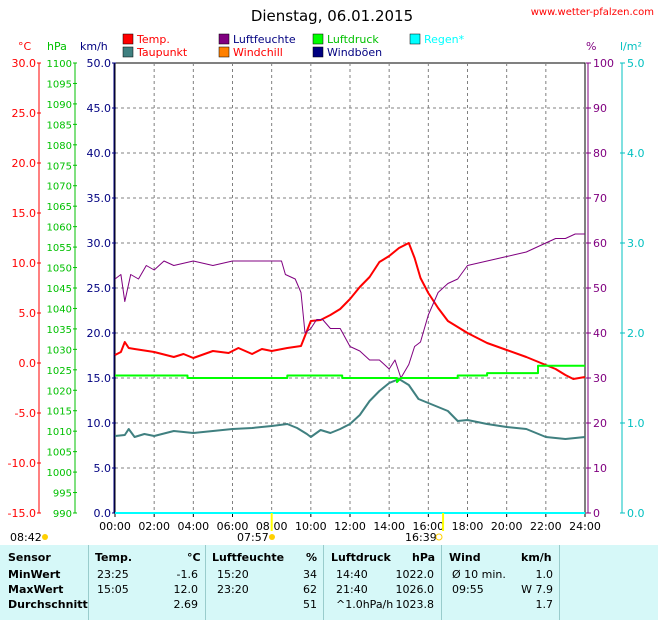 This screenshot has height=620, width=658. What do you see at coordinates (153, 39) in the screenshot?
I see `legend-label: Temp.` at bounding box center [153, 39].